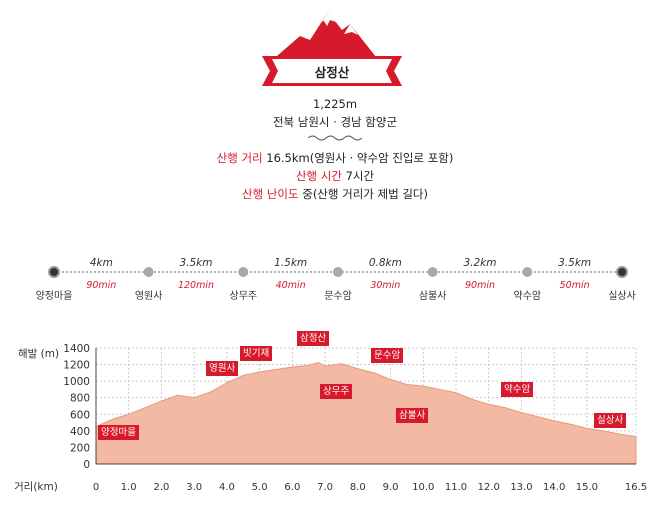 This screenshot has width=670, height=506. I want to click on peak-tag: 빗기재, so click(256, 353).